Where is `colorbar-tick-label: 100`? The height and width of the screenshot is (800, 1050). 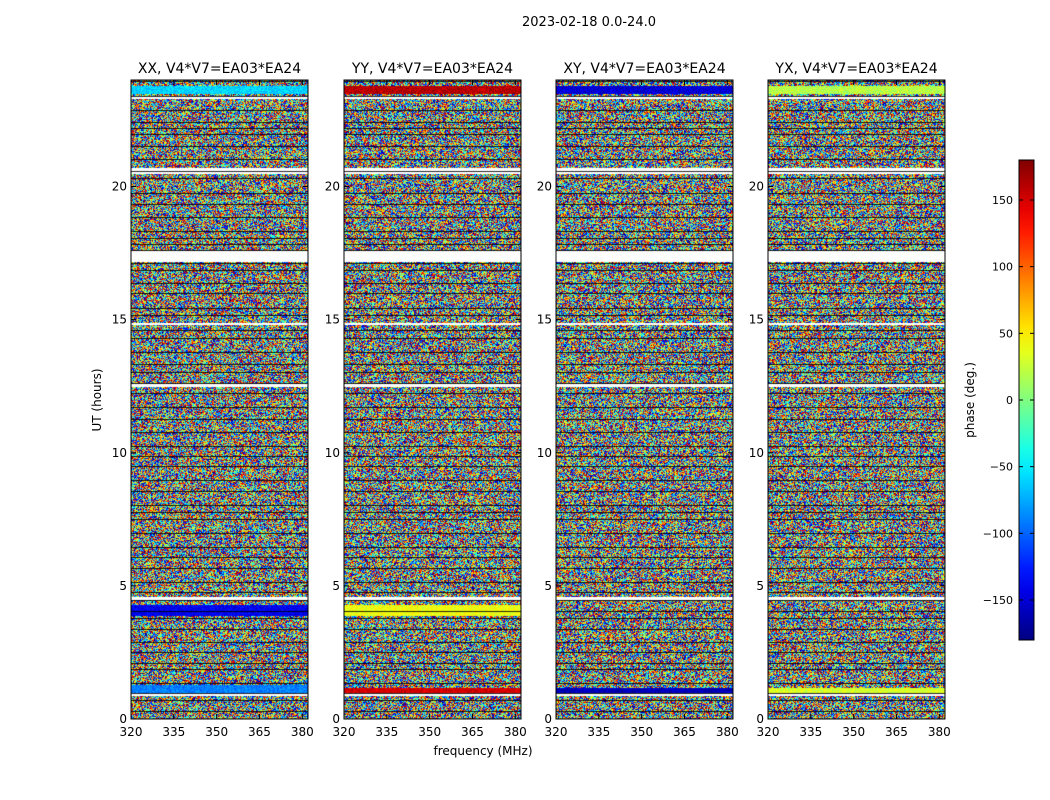 colorbar-tick-label: 100 is located at coordinates (1002, 267).